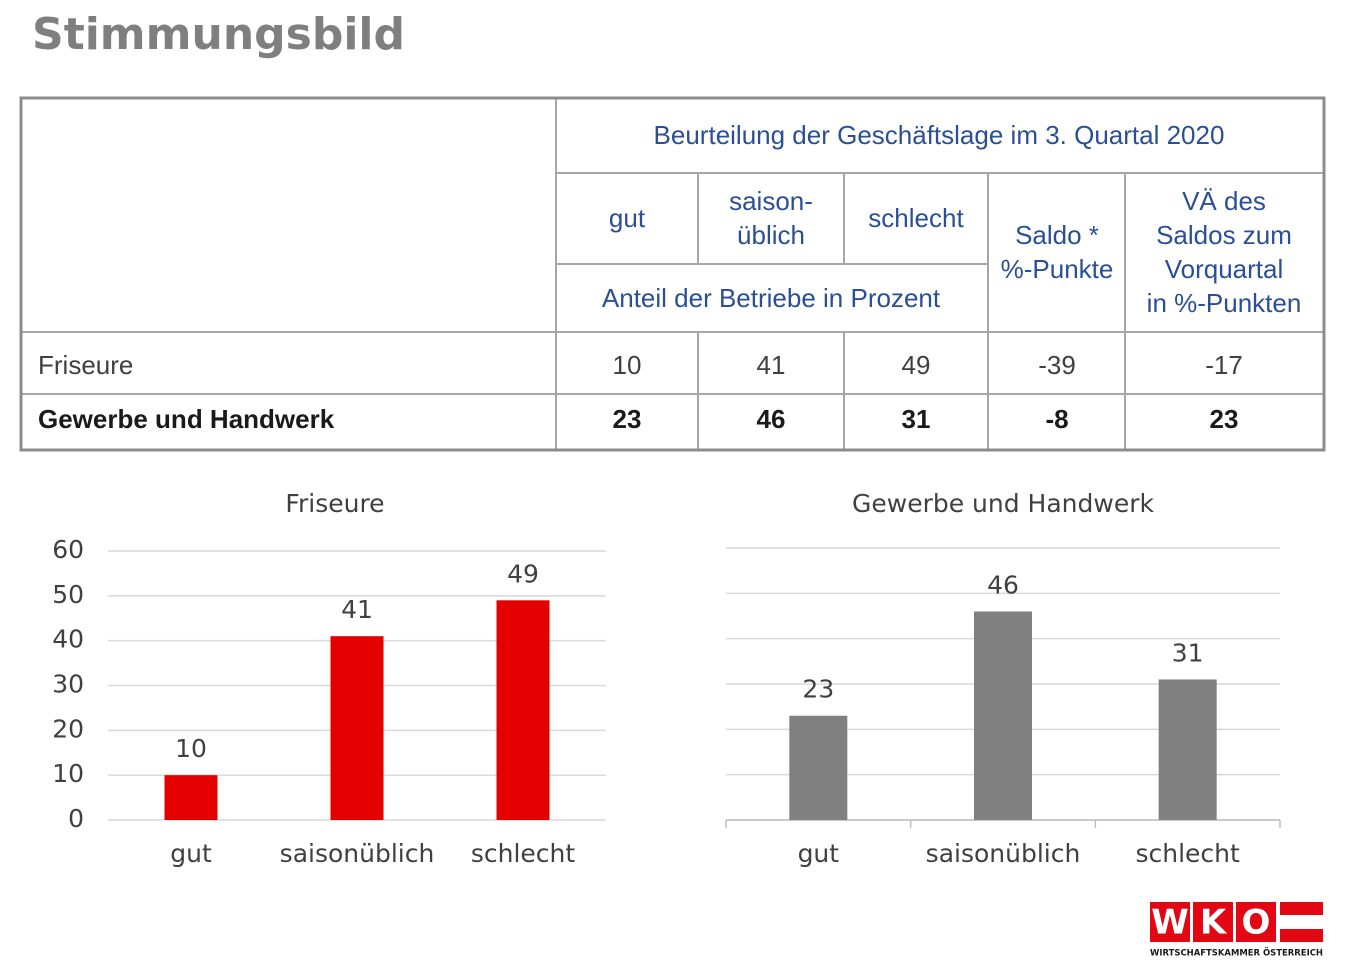 This screenshot has width=1348, height=973. What do you see at coordinates (334, 503) in the screenshot?
I see `chart-title: Friseure` at bounding box center [334, 503].